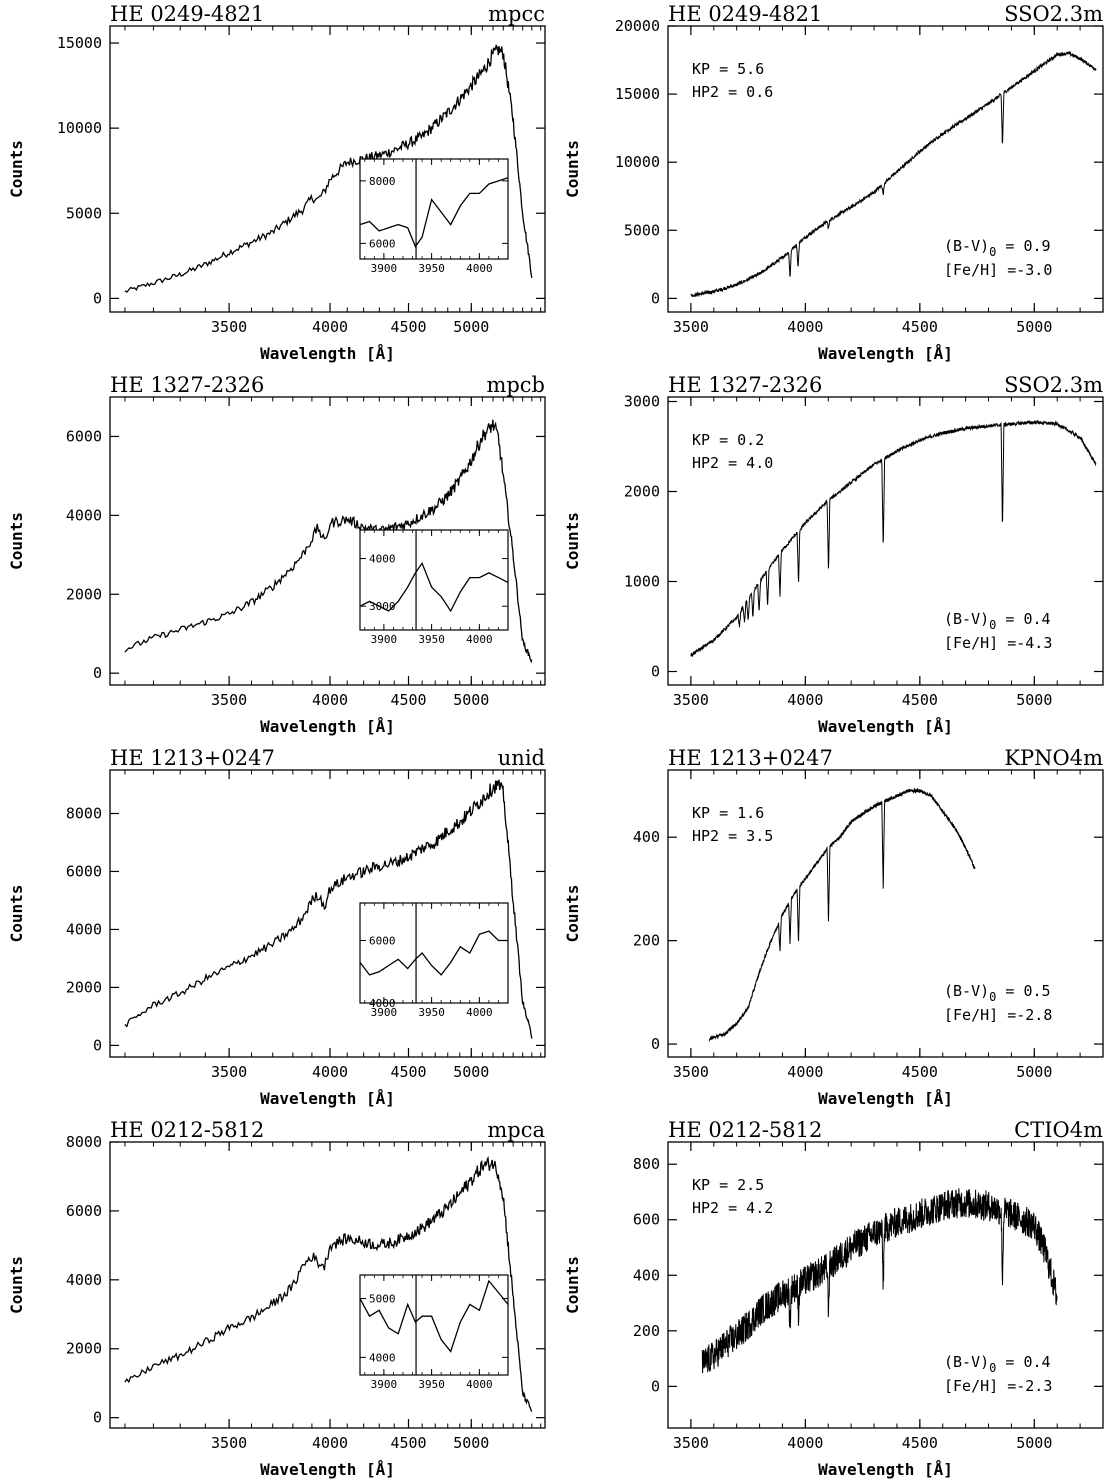 The width and height of the screenshot is (1107, 1481). I want to click on kp-index: KP = 5.6, so click(728, 69).